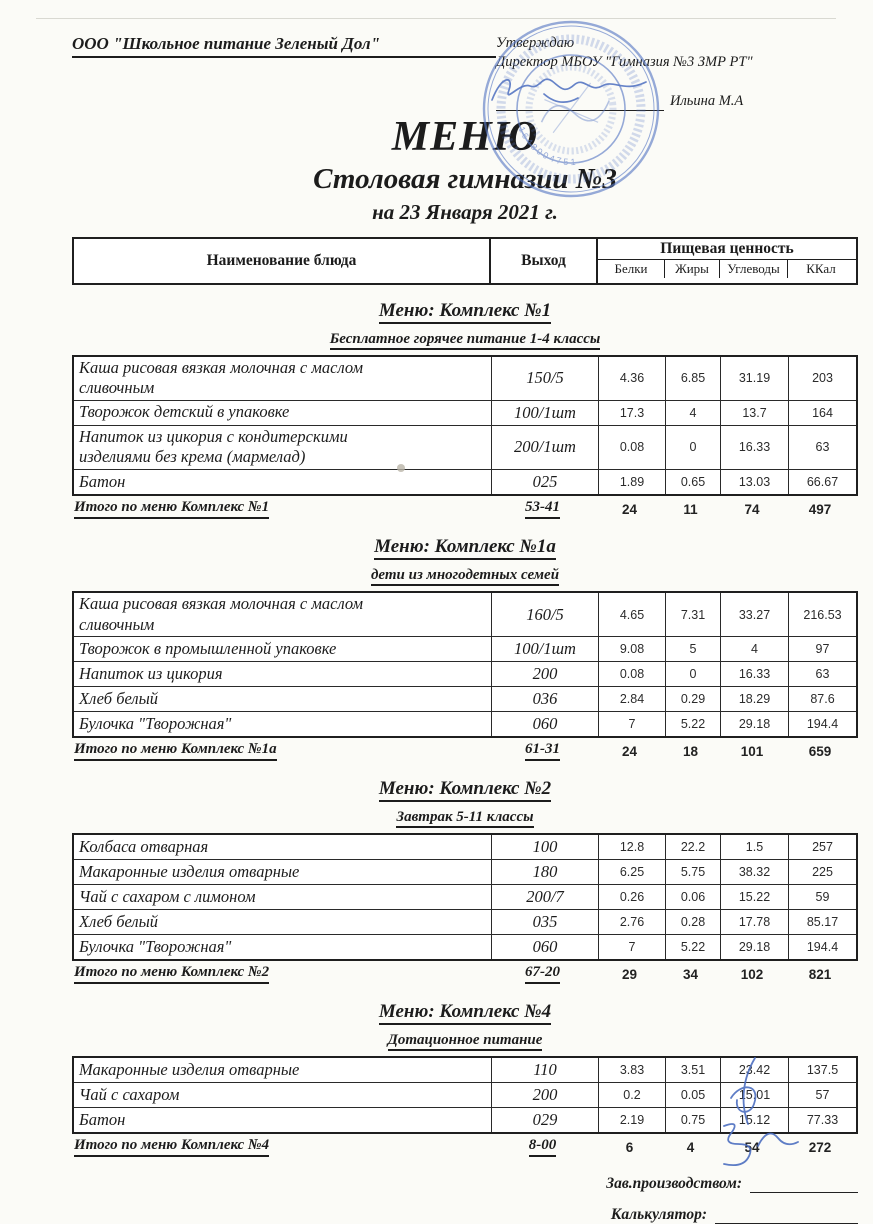  What do you see at coordinates (822, 447) in the screenshot?
I see `value-kcal: 63` at bounding box center [822, 447].